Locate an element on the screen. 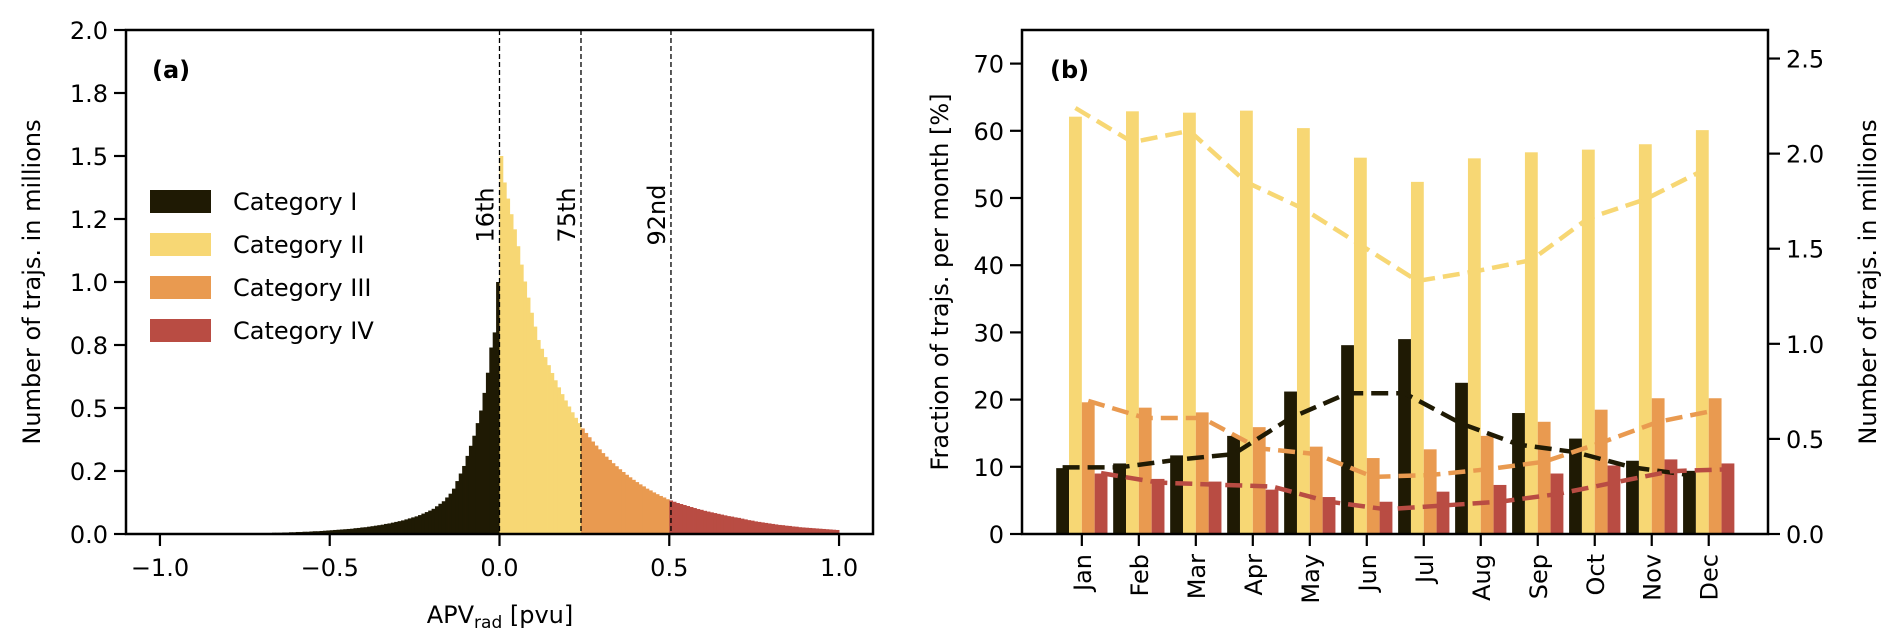  bar-category-iv-nov is located at coordinates (1671, 496).